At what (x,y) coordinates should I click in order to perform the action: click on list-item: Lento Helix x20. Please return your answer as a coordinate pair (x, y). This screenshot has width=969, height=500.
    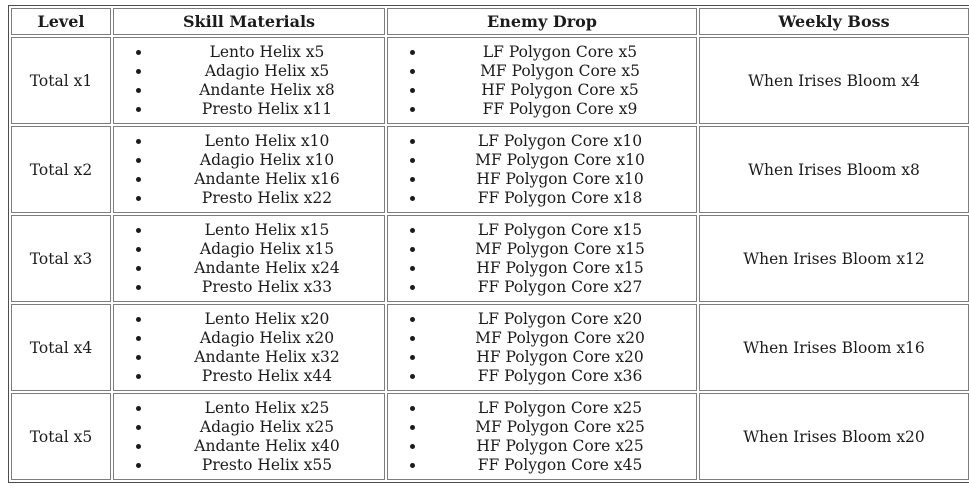
    Looking at the image, I should click on (267, 319).